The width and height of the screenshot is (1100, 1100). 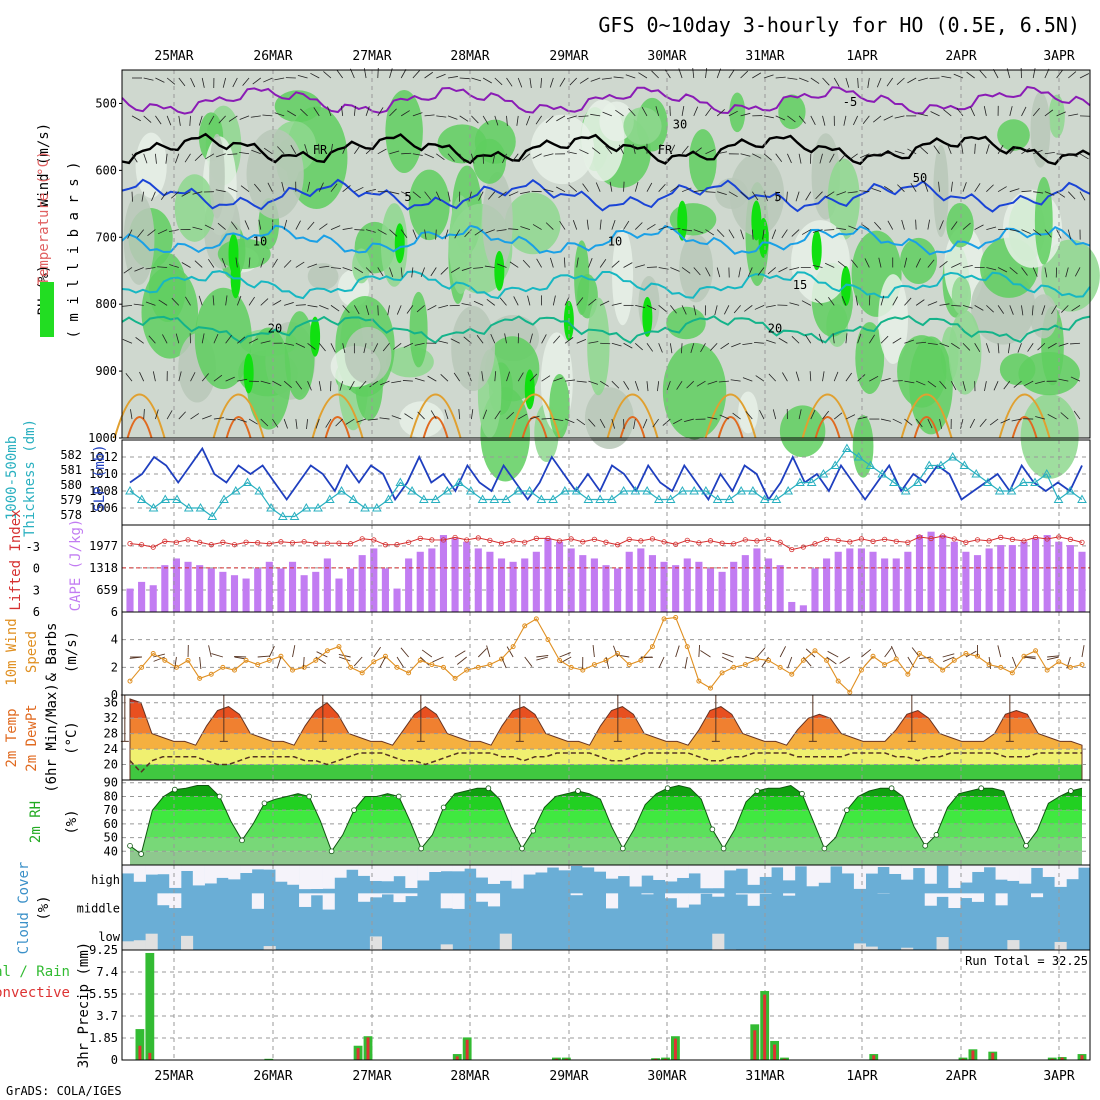 What do you see at coordinates (954, 539) in the screenshot?
I see `li-point` at bounding box center [954, 539].